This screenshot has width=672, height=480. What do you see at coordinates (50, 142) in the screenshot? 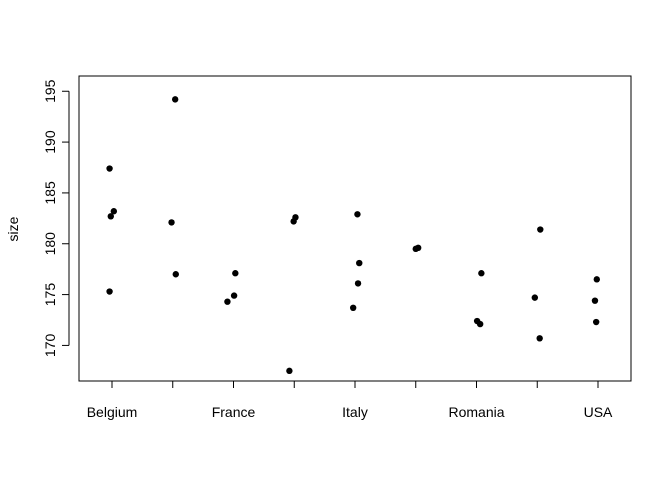
I see `y-tick-label: 190` at bounding box center [50, 142].